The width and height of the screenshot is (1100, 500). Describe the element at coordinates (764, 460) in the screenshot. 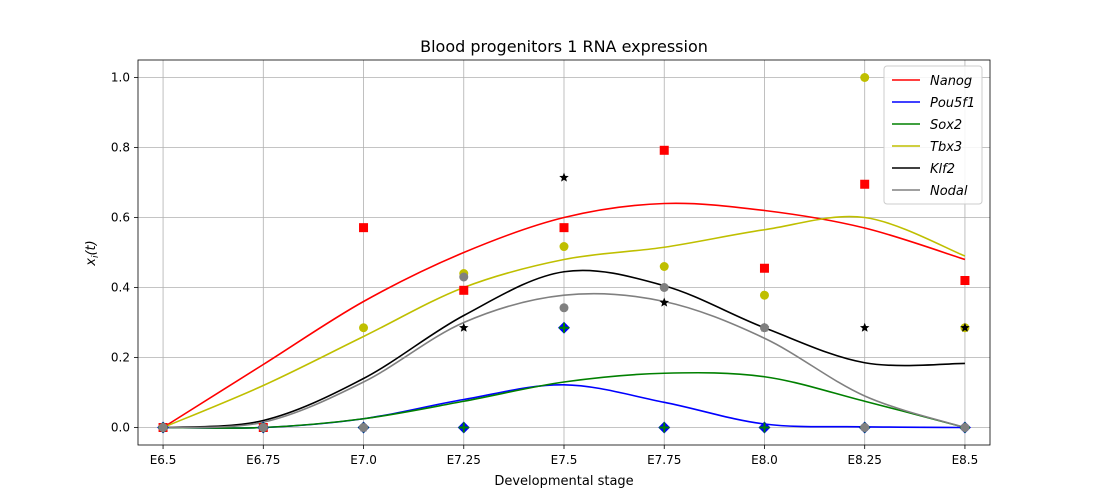

I see `x-tick-label: E8.0` at that location.